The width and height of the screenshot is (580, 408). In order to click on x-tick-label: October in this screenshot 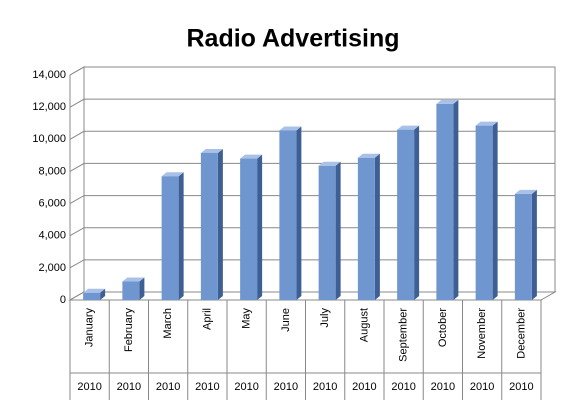, I will do `click(443, 327)`.